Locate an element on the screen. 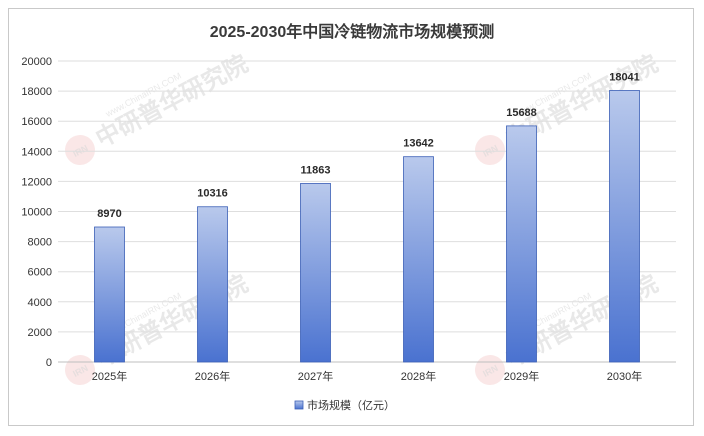 The image size is (704, 436). data-label: 18041 is located at coordinates (624, 77).